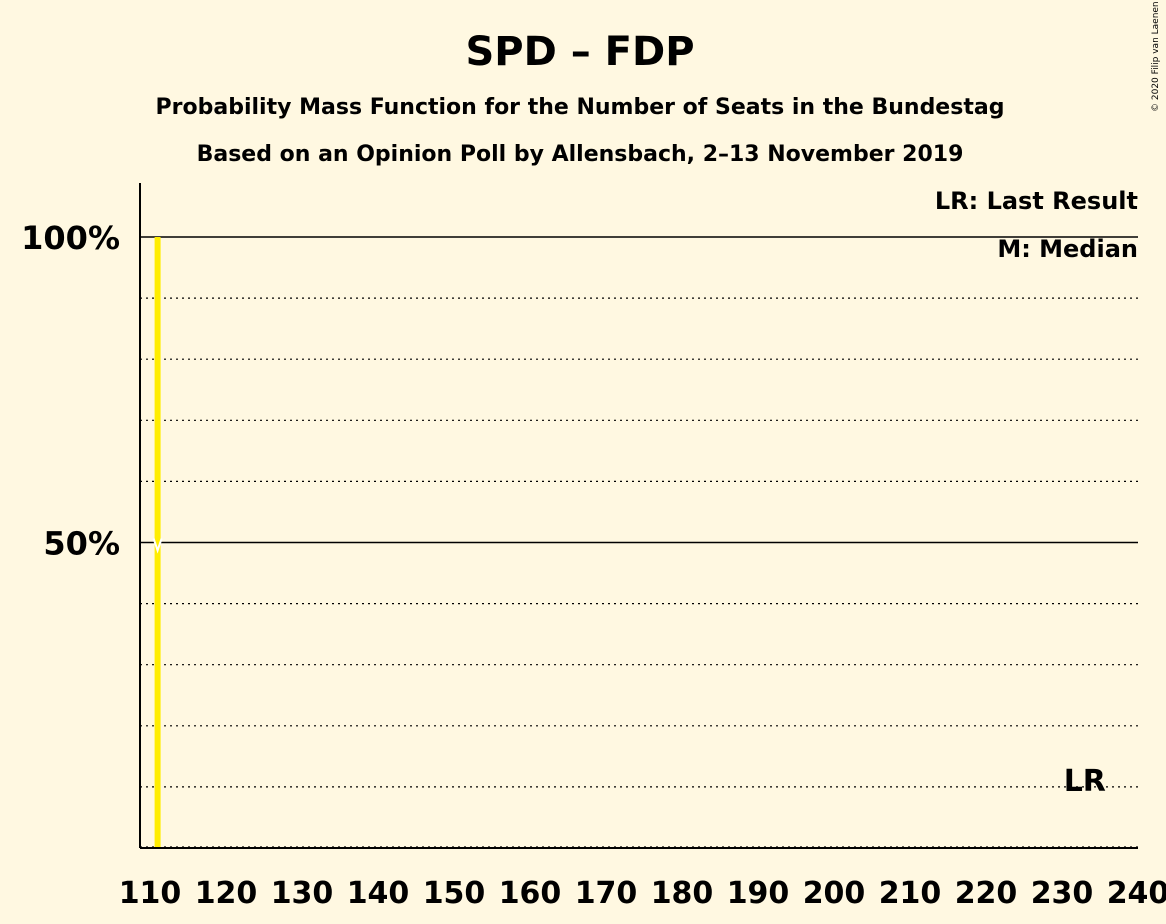 This screenshot has width=1166, height=924. Describe the element at coordinates (986, 893) in the screenshot. I see `x-tick-label-220: 220` at that location.